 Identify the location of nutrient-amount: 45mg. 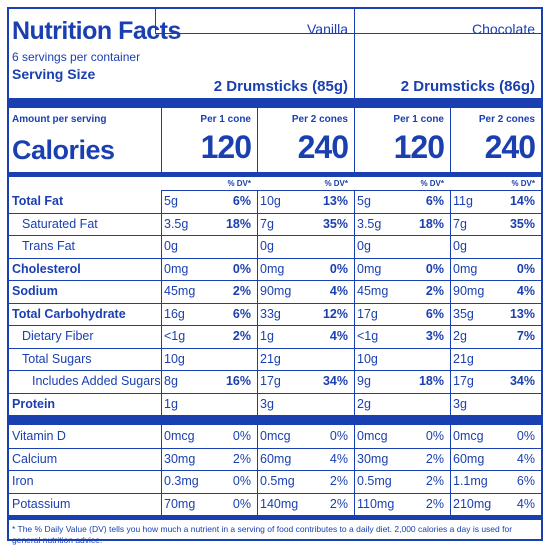
(180, 291).